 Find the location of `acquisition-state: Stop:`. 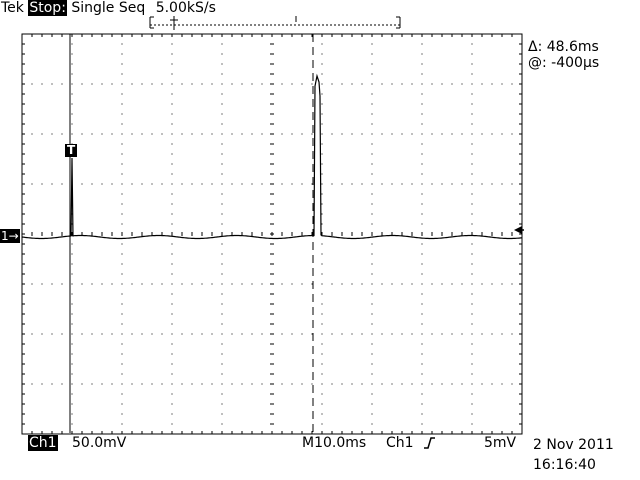

acquisition-state: Stop: is located at coordinates (47, 8).